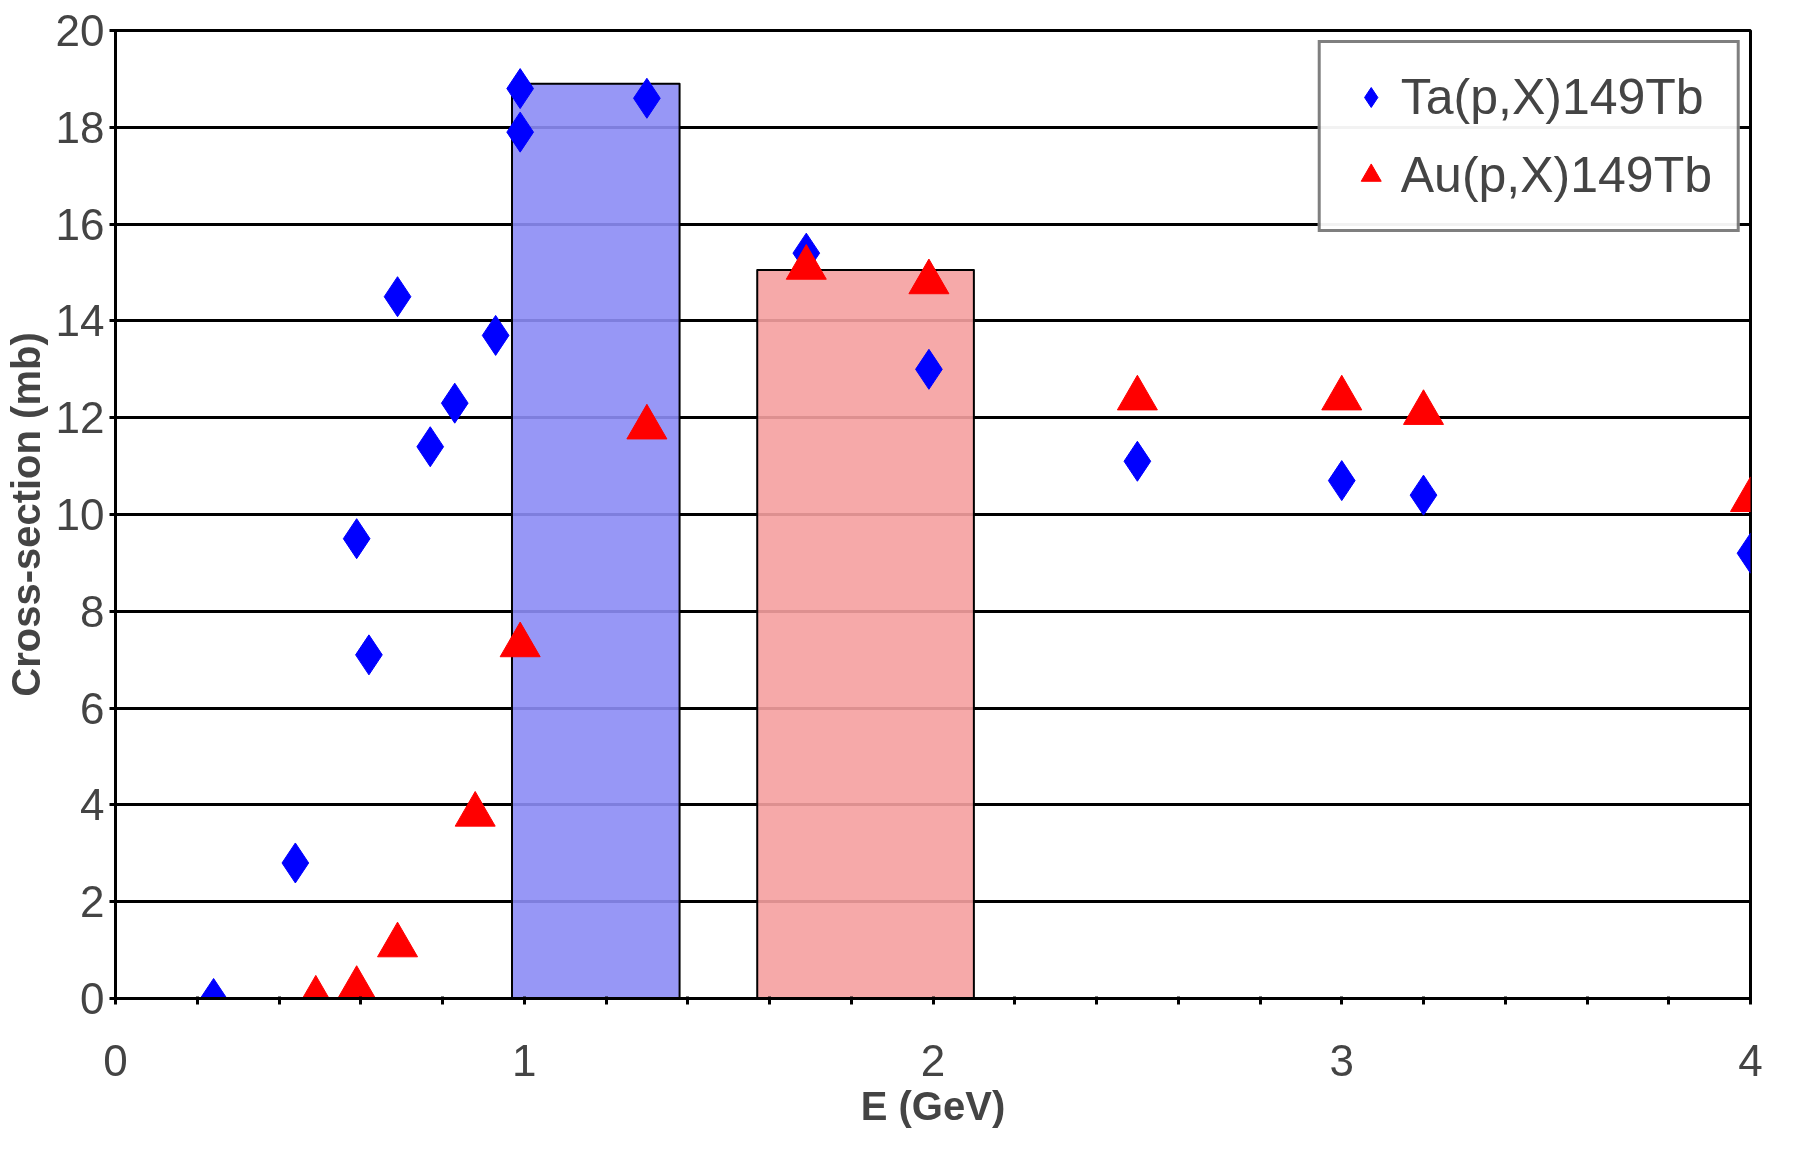  What do you see at coordinates (933, 1105) in the screenshot?
I see `x-axis-title: E (GeV)` at bounding box center [933, 1105].